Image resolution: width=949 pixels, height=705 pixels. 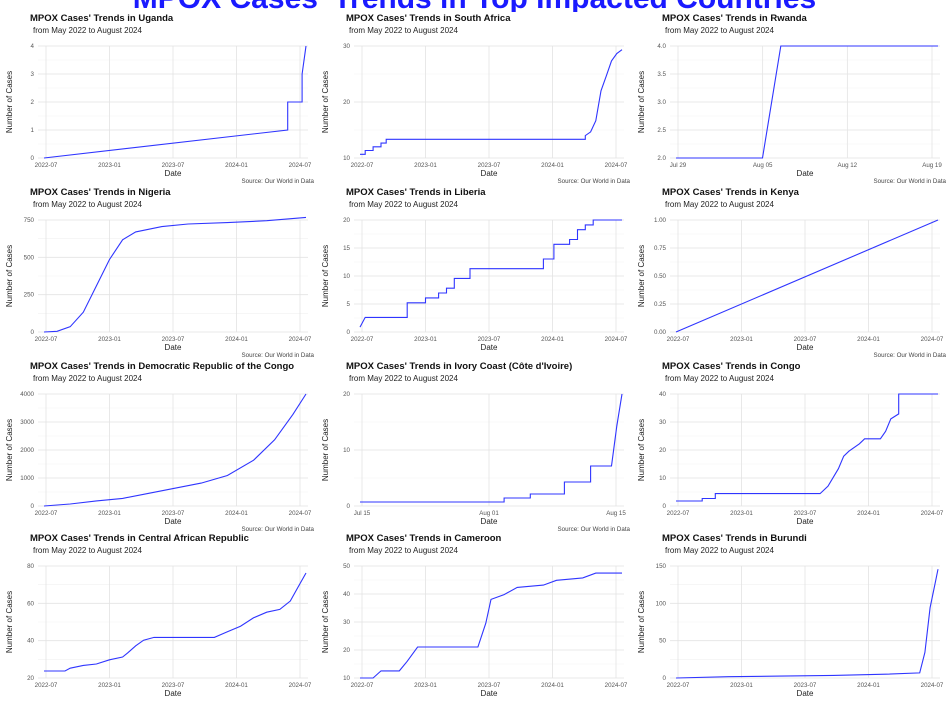 I want to click on y-tick-label: 60, so click(x=30, y=603).